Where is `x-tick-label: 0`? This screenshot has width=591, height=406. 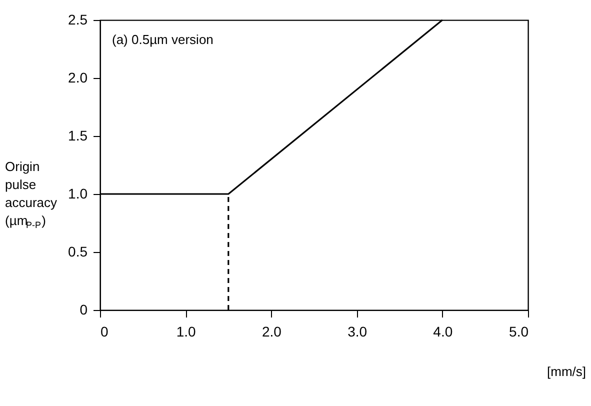 x-tick-label: 0 is located at coordinates (104, 332).